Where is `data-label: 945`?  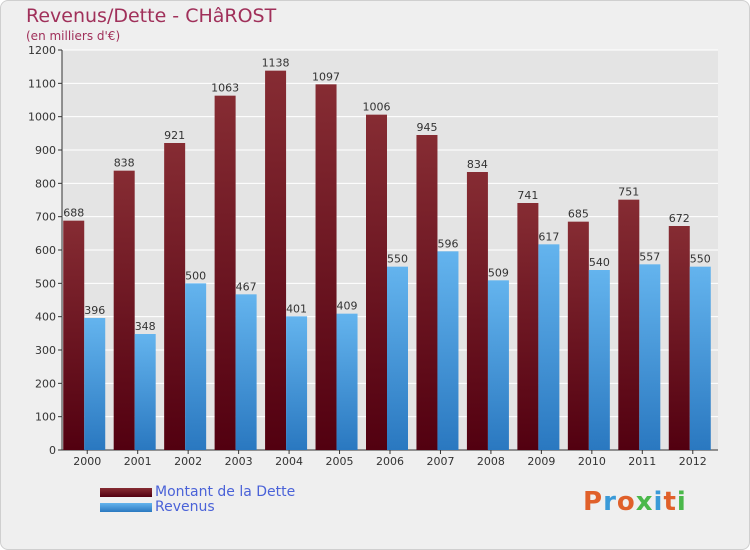 data-label: 945 is located at coordinates (426, 127).